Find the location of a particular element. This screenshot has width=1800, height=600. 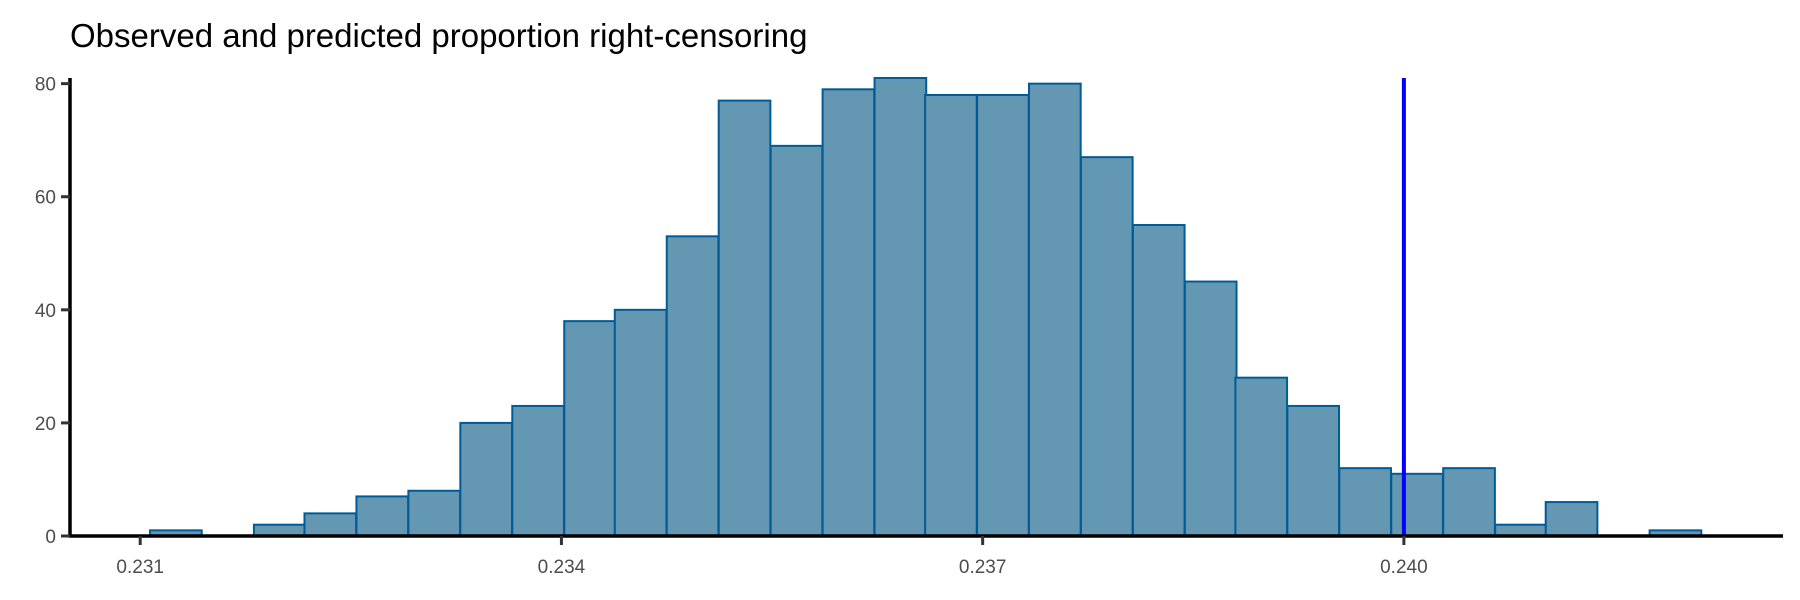

y-tick-label: 40 is located at coordinates (45, 311).